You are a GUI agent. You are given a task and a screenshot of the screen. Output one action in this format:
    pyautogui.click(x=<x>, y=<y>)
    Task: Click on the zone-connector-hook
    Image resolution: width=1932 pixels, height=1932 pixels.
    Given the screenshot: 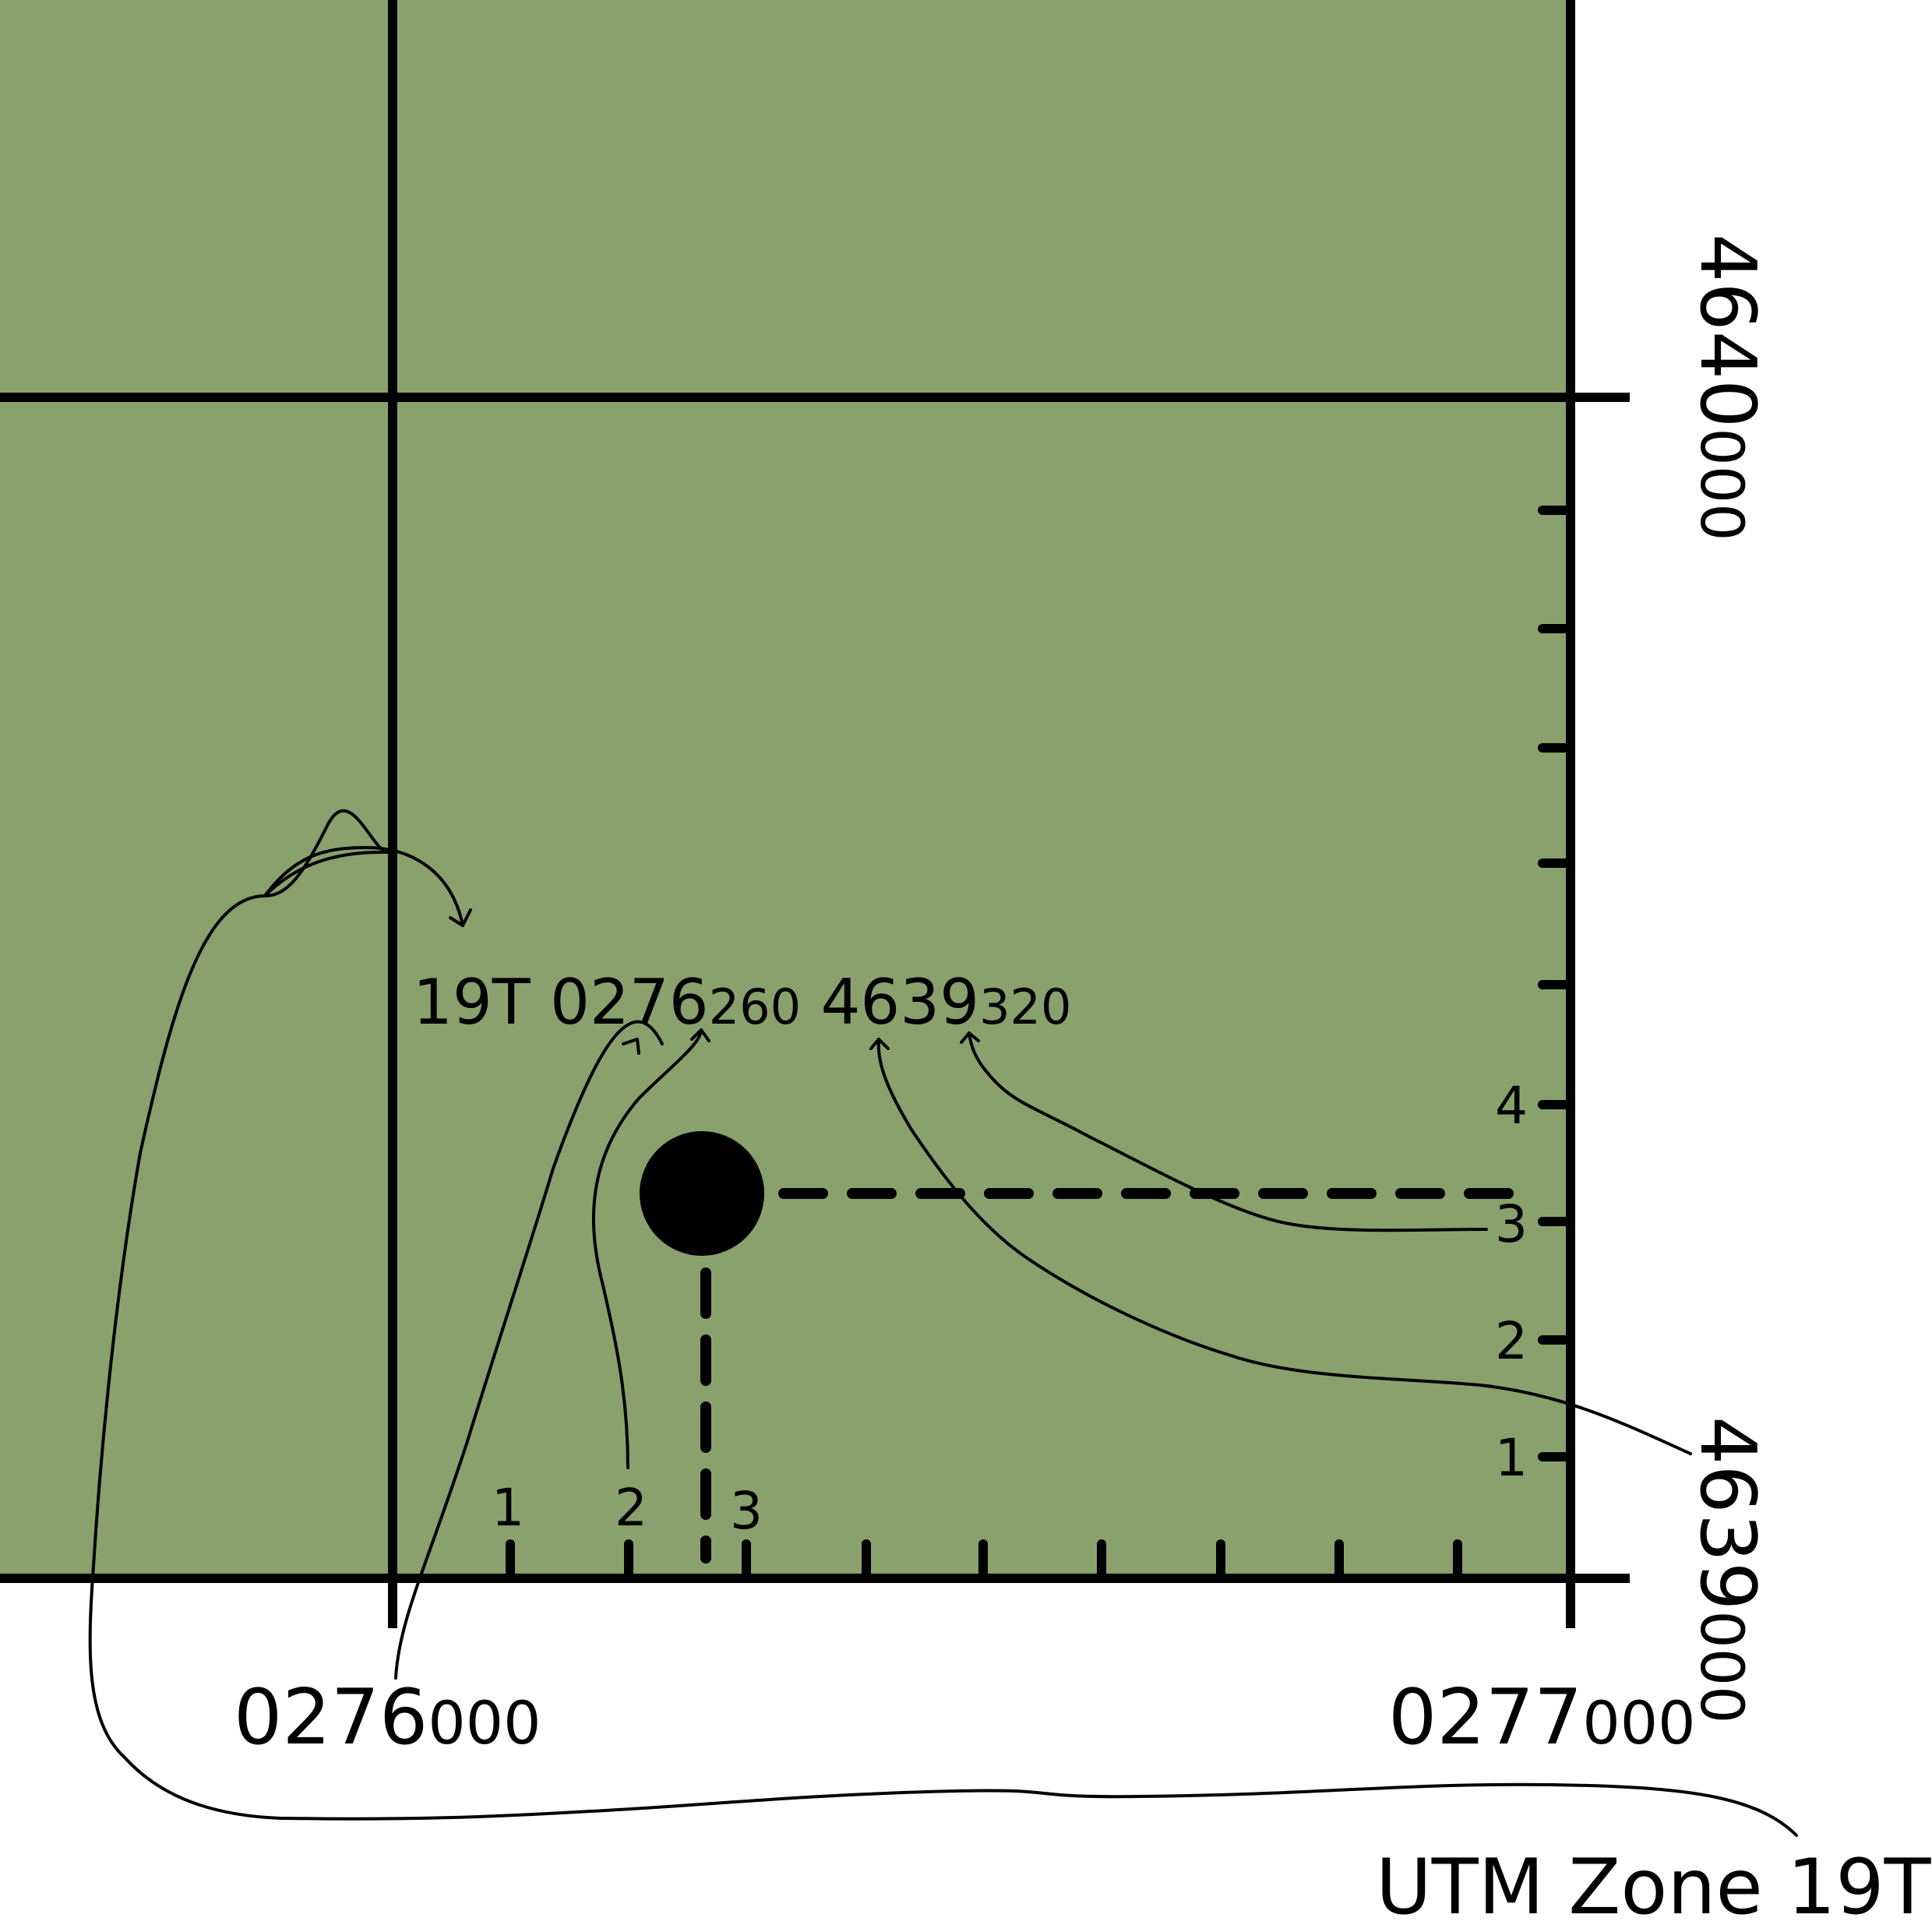 What is the action you would take?
    pyautogui.click(x=364, y=886)
    